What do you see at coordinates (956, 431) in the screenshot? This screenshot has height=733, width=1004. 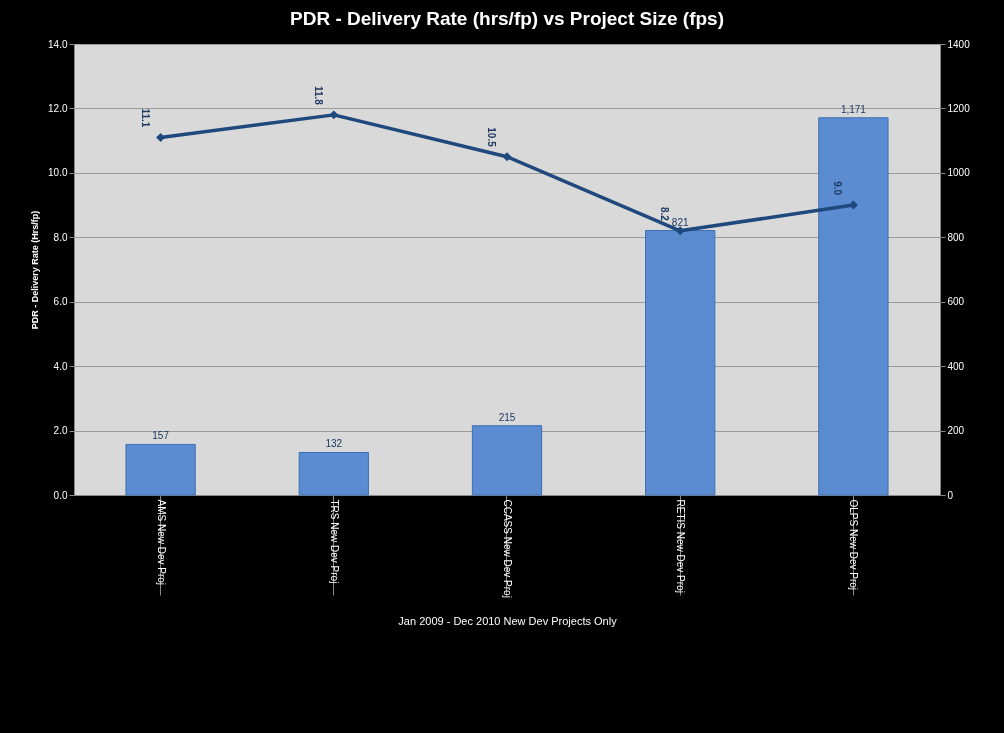 I see `y2-tick-label: 200` at bounding box center [956, 431].